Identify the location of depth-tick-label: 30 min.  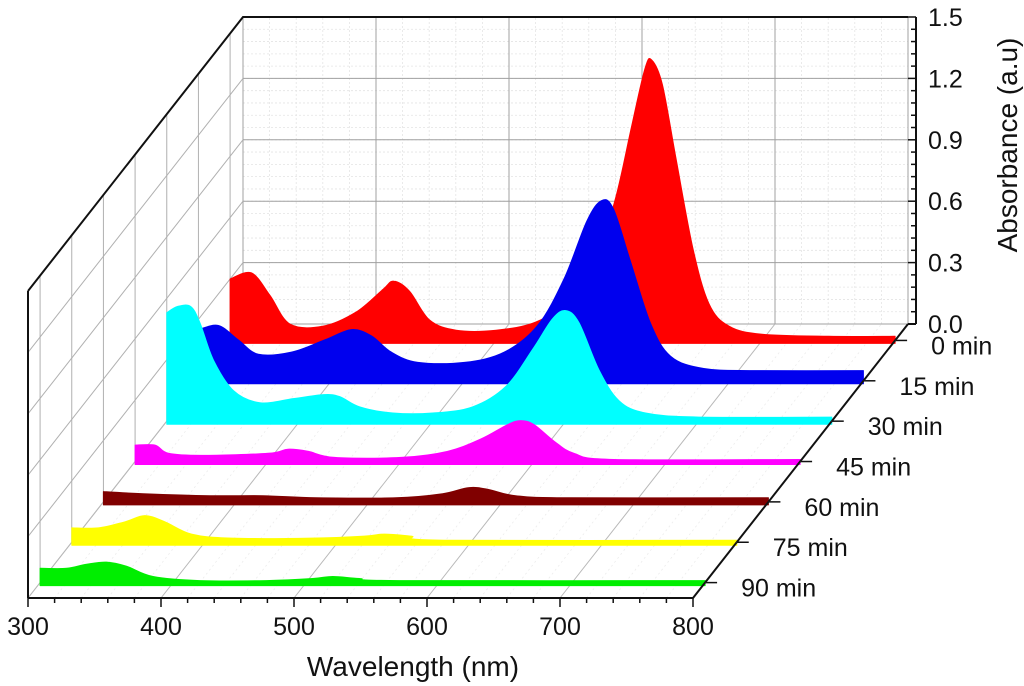
(905, 427).